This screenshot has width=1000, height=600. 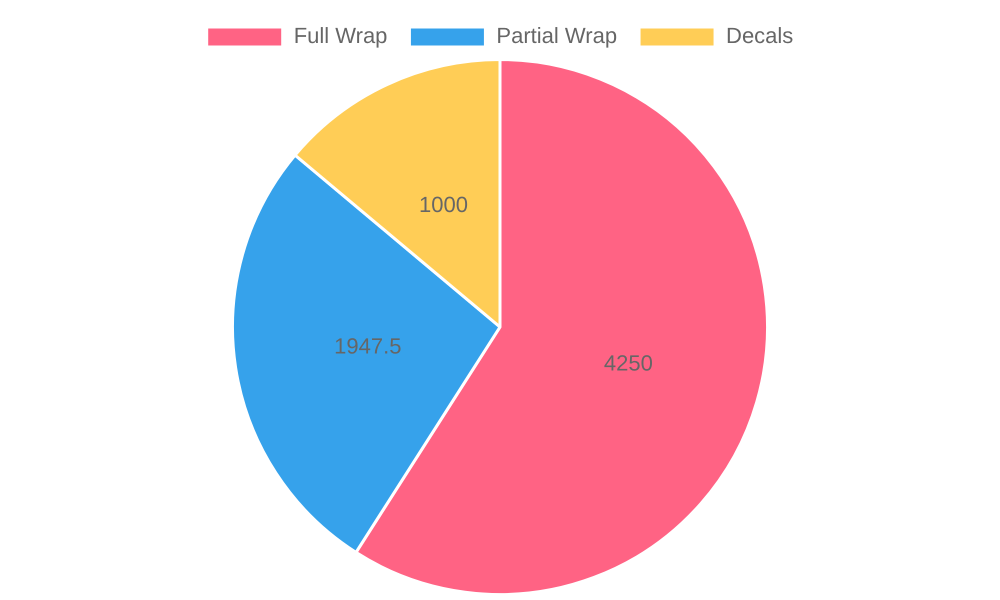 What do you see at coordinates (341, 35) in the screenshot?
I see `legend-label: Full Wrap` at bounding box center [341, 35].